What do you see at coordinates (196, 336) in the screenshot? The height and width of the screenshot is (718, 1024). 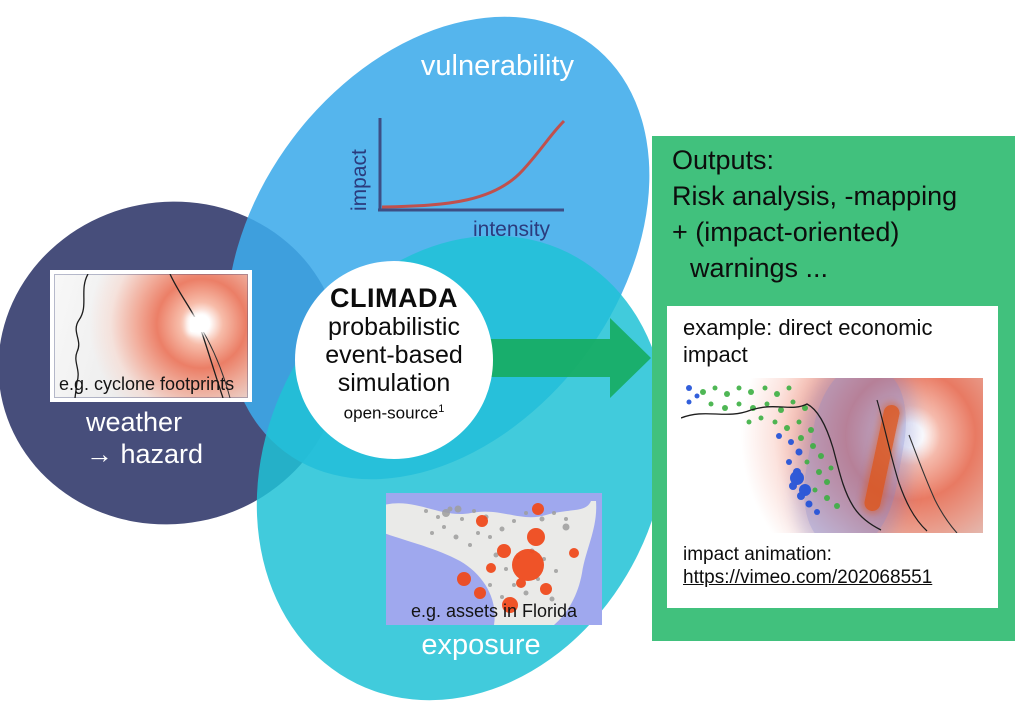 I see `coastline-east` at bounding box center [196, 336].